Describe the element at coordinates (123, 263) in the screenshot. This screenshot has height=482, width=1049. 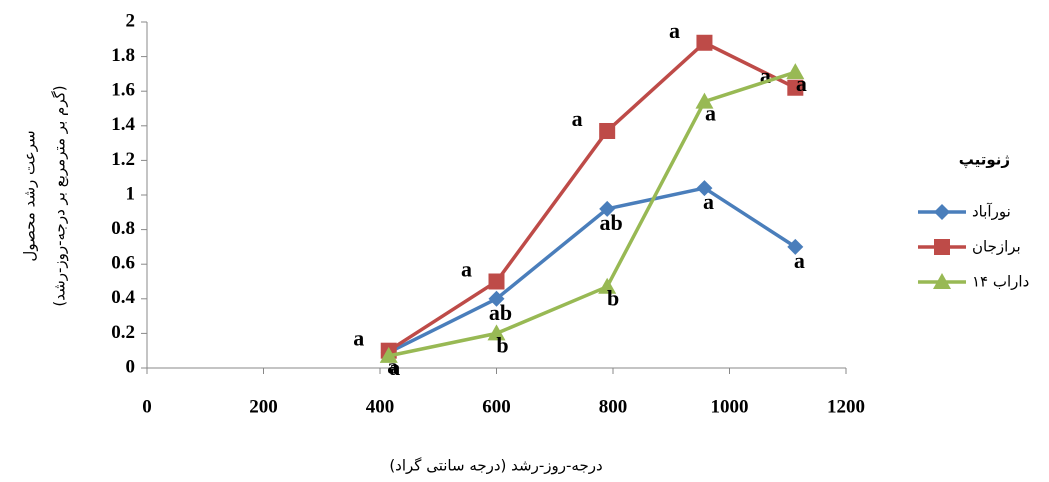
I see `y-tick-label: 0.6` at that location.